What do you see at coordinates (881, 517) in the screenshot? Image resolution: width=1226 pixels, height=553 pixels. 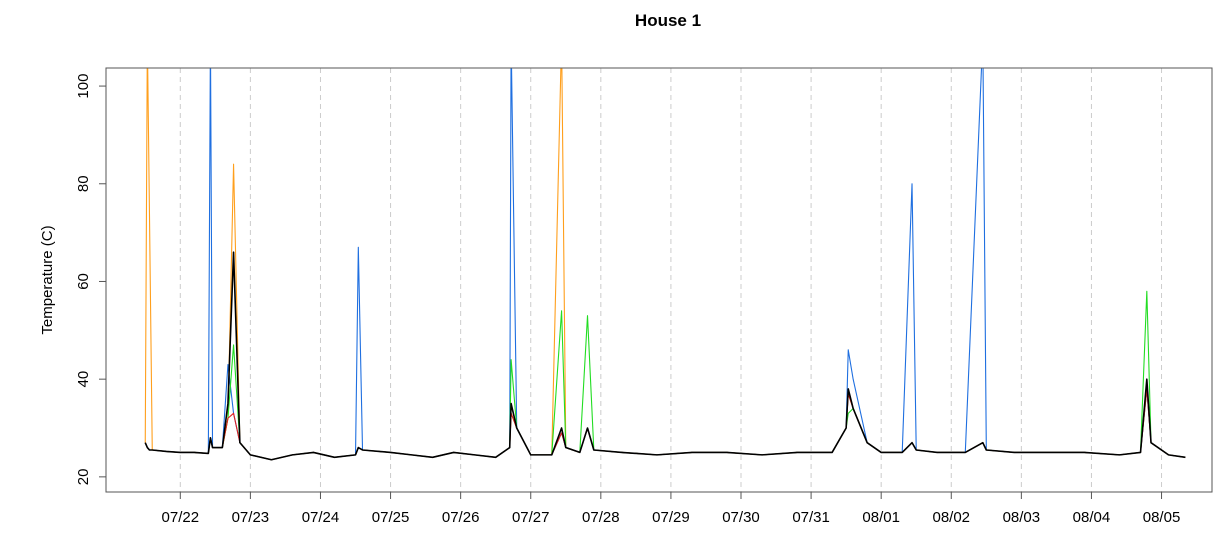 I see `x-tick-label: 08/01` at bounding box center [881, 517].